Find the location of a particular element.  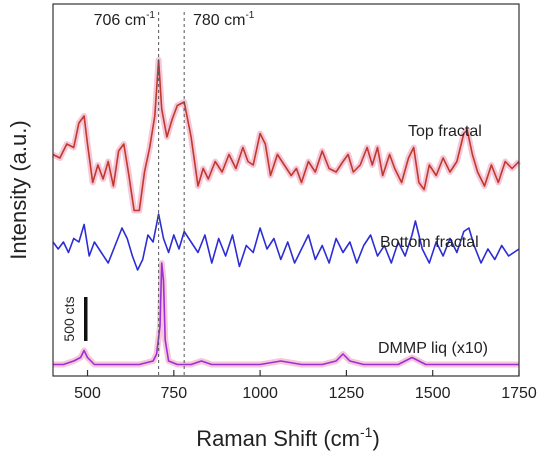

y-axis-label: Intensity (a.u.) is located at coordinates (18, 189).